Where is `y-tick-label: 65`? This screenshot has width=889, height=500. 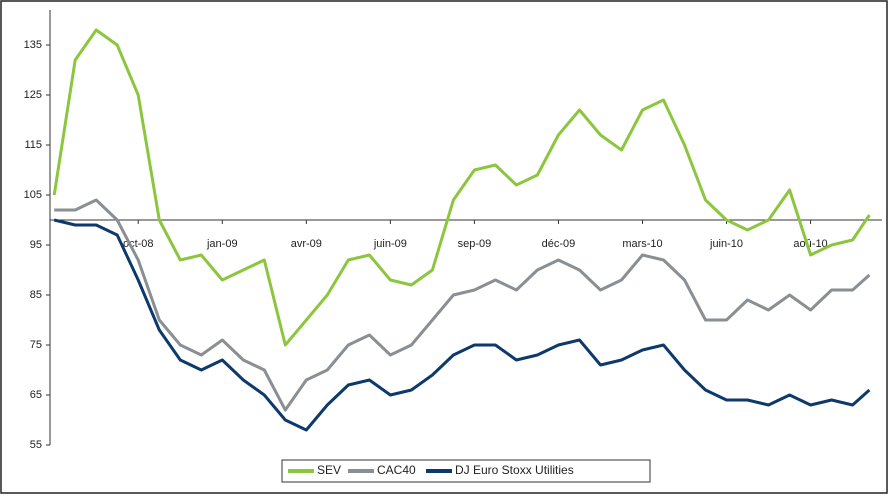
y-tick-label: 65 is located at coordinates (36, 395).